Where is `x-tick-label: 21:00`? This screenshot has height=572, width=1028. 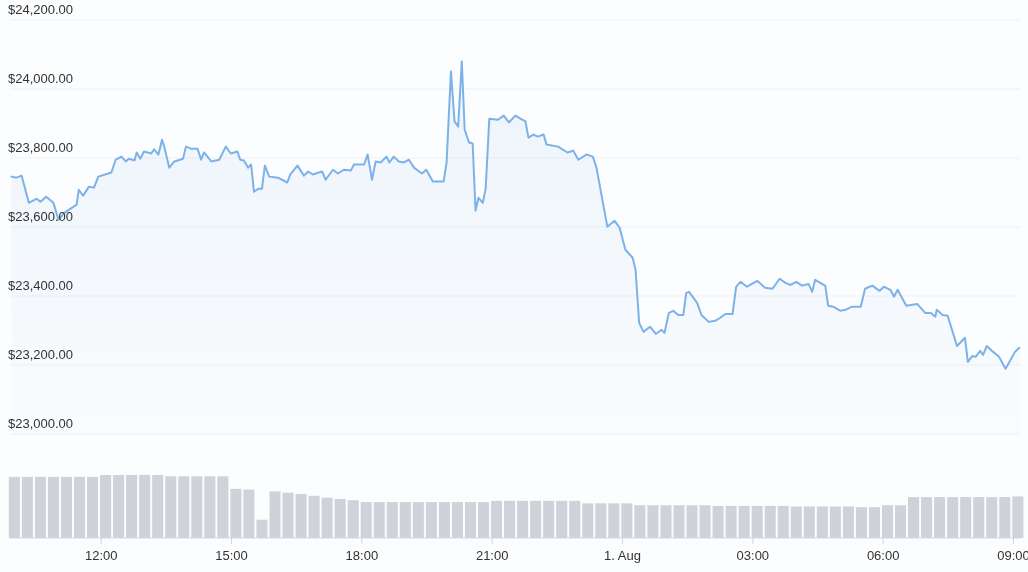
x-tick-label: 21:00 is located at coordinates (492, 555).